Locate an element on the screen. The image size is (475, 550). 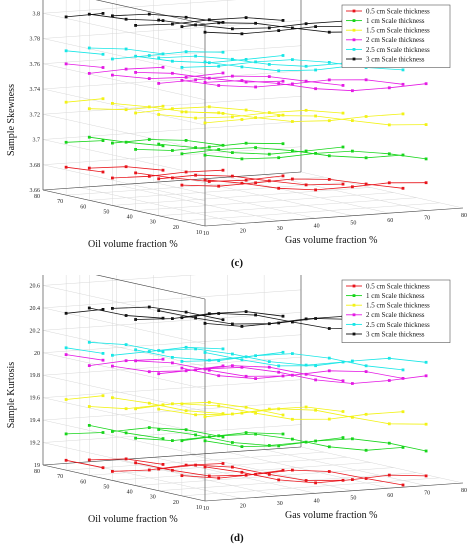
z-tick-label: 19 is located at coordinates (37, 466).